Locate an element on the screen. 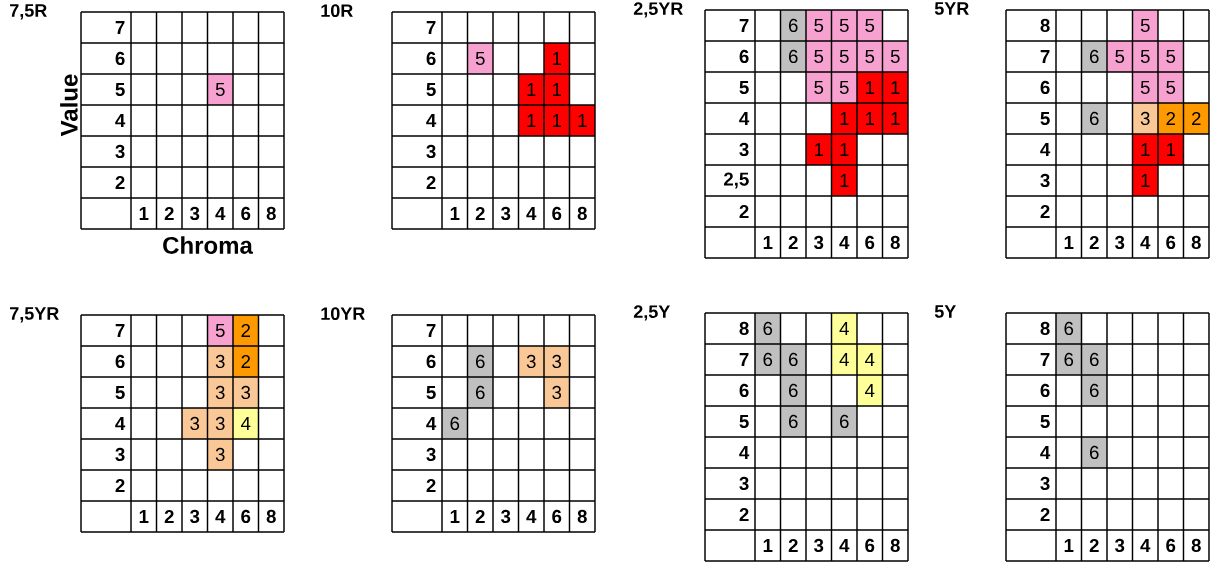 Image resolution: width=1211 pixels, height=563 pixels. chart-title: 5Y is located at coordinates (945, 311).